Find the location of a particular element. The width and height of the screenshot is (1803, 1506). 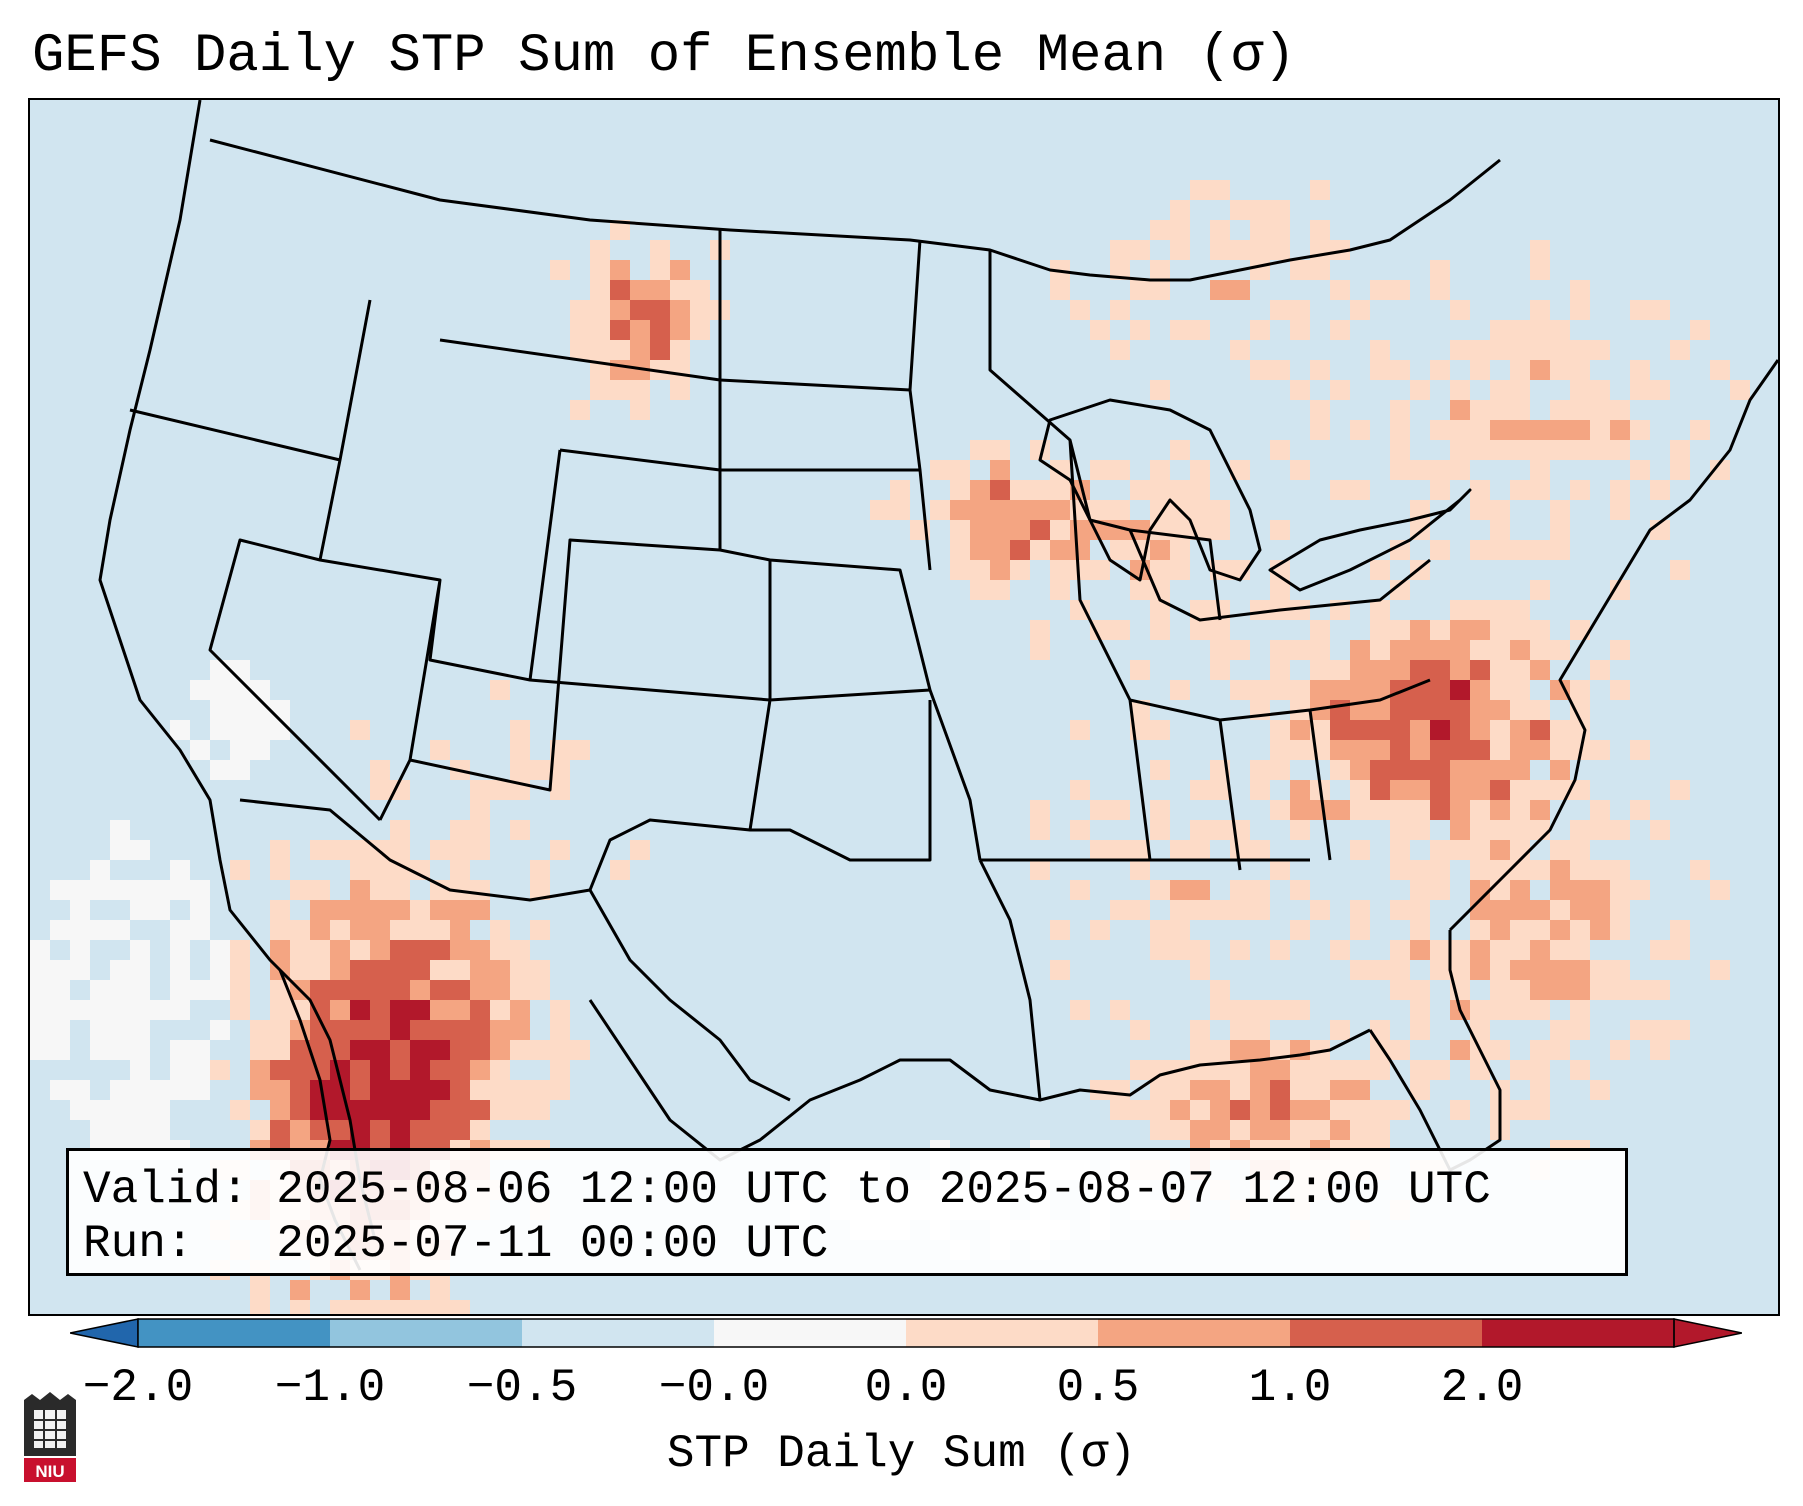

colorbar-tick: 2.0 is located at coordinates (1482, 1388).